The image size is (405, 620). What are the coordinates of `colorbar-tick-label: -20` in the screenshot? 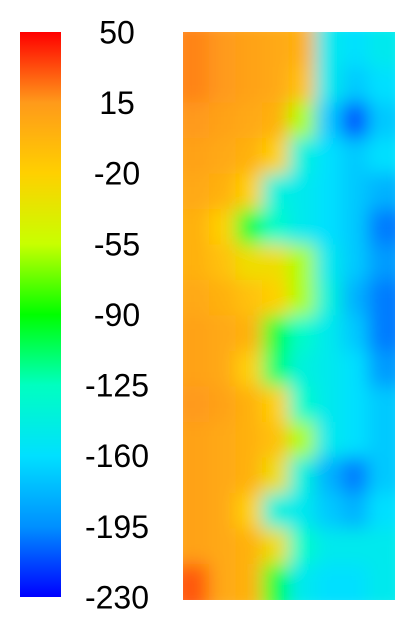 It's located at (117, 174).